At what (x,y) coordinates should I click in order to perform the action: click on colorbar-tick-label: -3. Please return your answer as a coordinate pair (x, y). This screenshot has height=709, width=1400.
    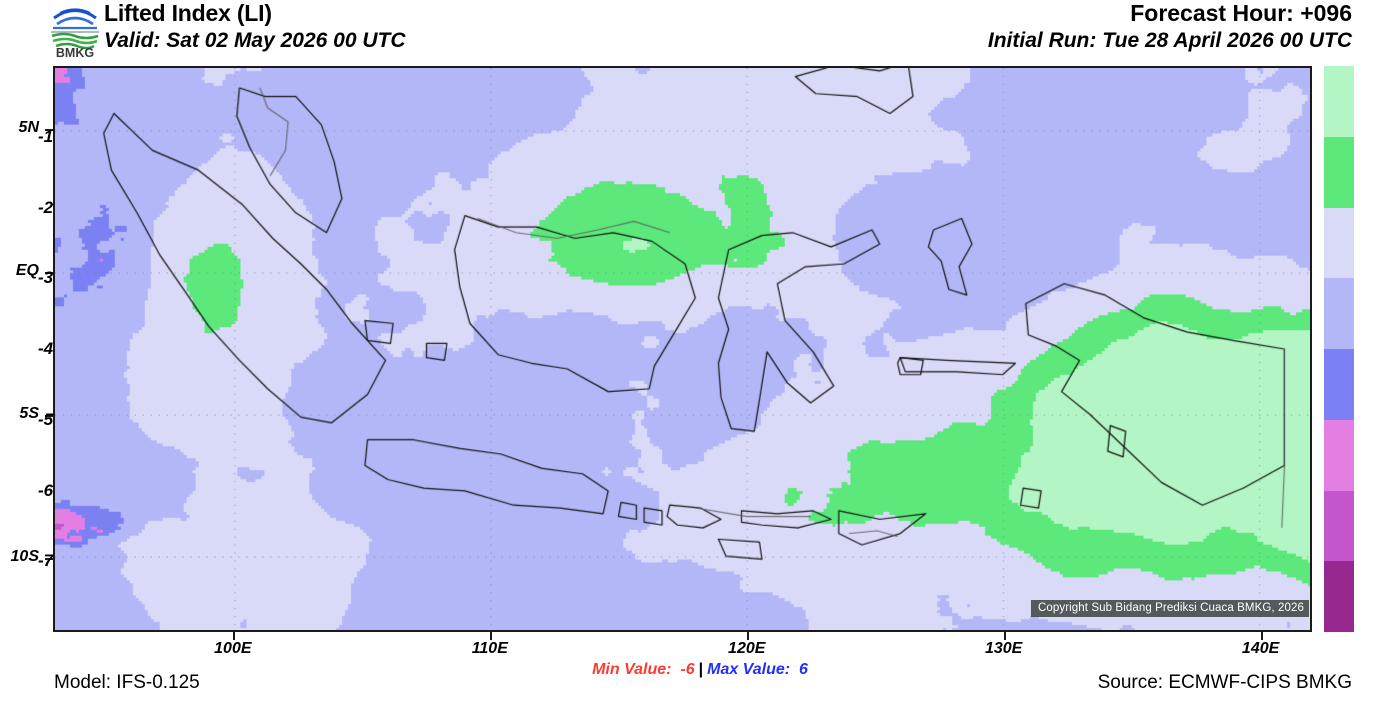
    Looking at the image, I should click on (46, 278).